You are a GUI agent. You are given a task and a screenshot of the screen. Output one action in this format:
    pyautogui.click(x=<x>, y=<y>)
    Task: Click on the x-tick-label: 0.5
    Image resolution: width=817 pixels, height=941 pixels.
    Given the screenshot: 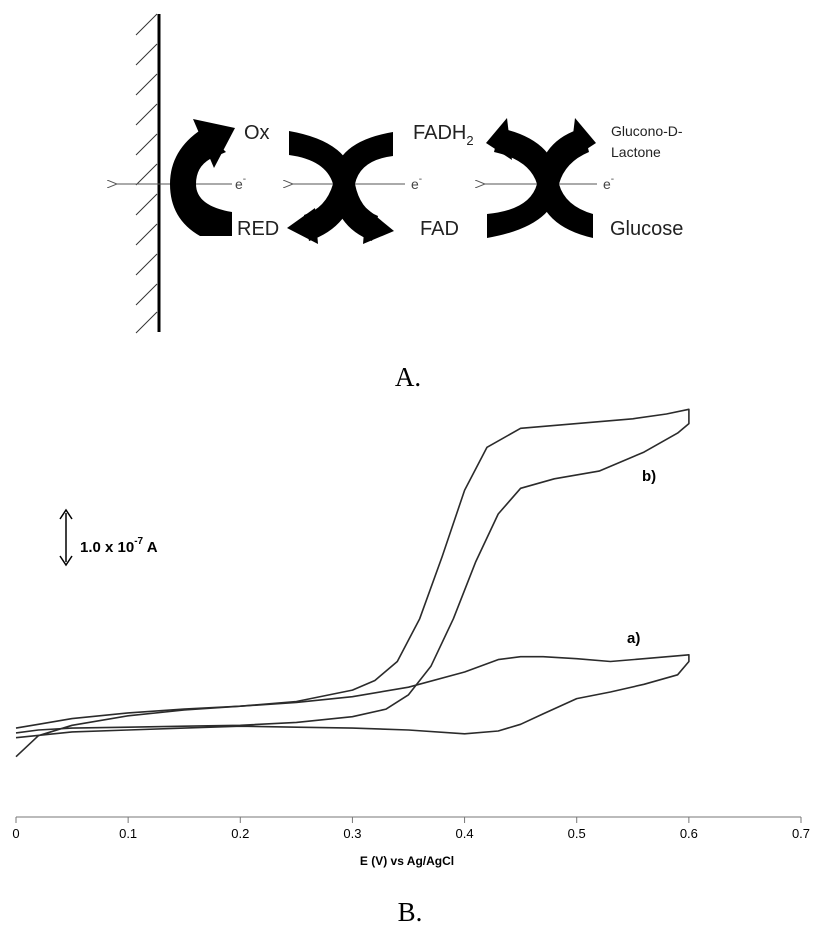 What is the action you would take?
    pyautogui.click(x=577, y=833)
    